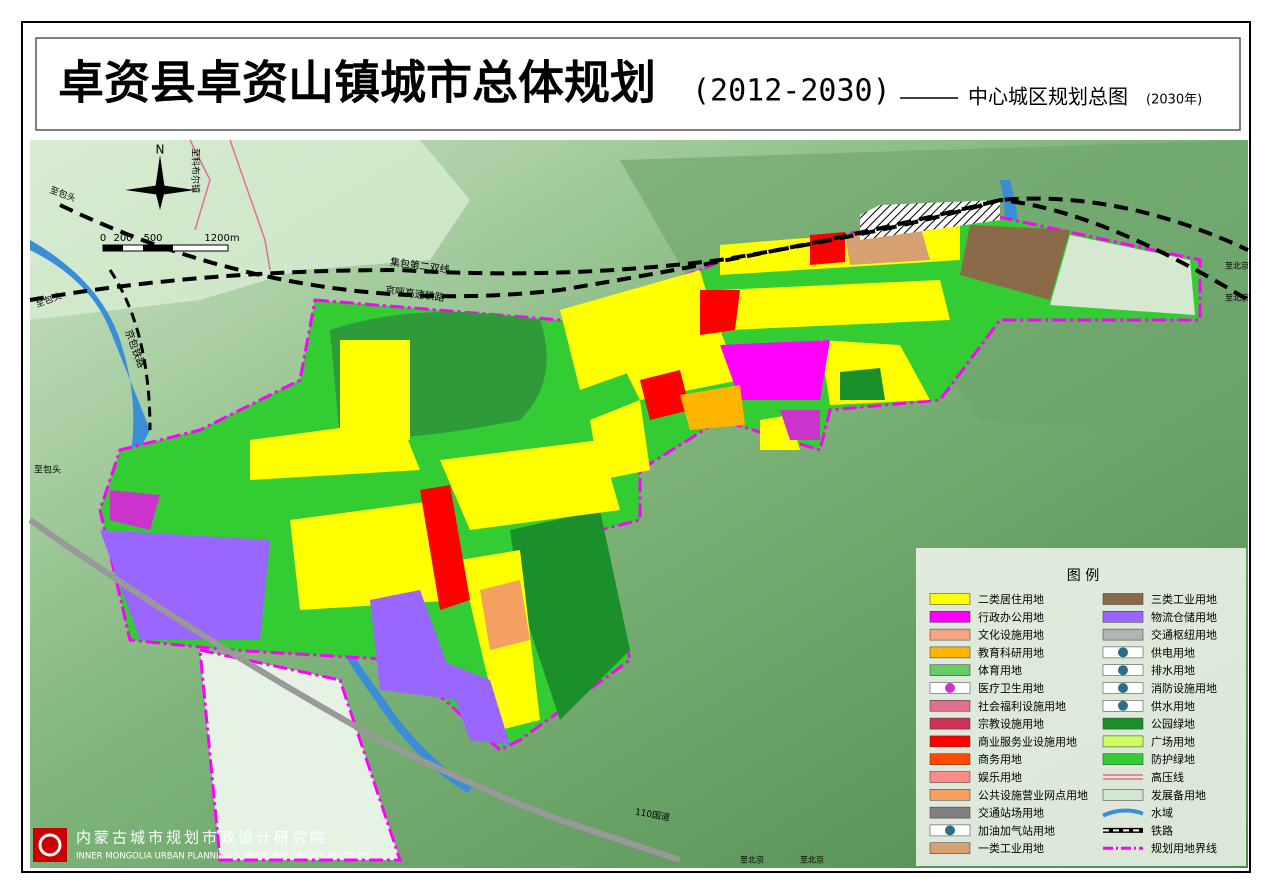 This screenshot has width=1269, height=886. Describe the element at coordinates (300, 755) in the screenshot. I see `reserve-land` at that location.